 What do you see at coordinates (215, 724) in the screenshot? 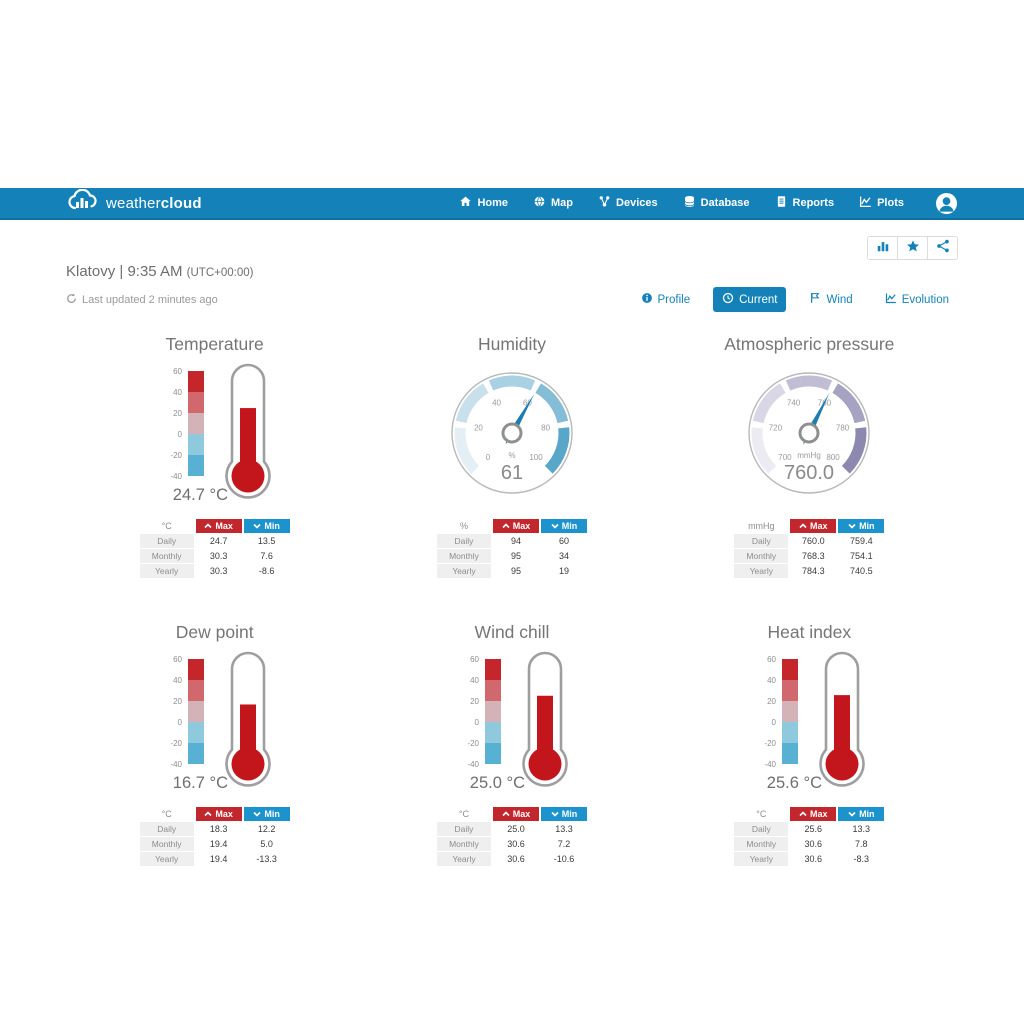
I see `thermometer-visualization: 60 40 20 0 -20 -40 16.7 °C` at bounding box center [215, 724].